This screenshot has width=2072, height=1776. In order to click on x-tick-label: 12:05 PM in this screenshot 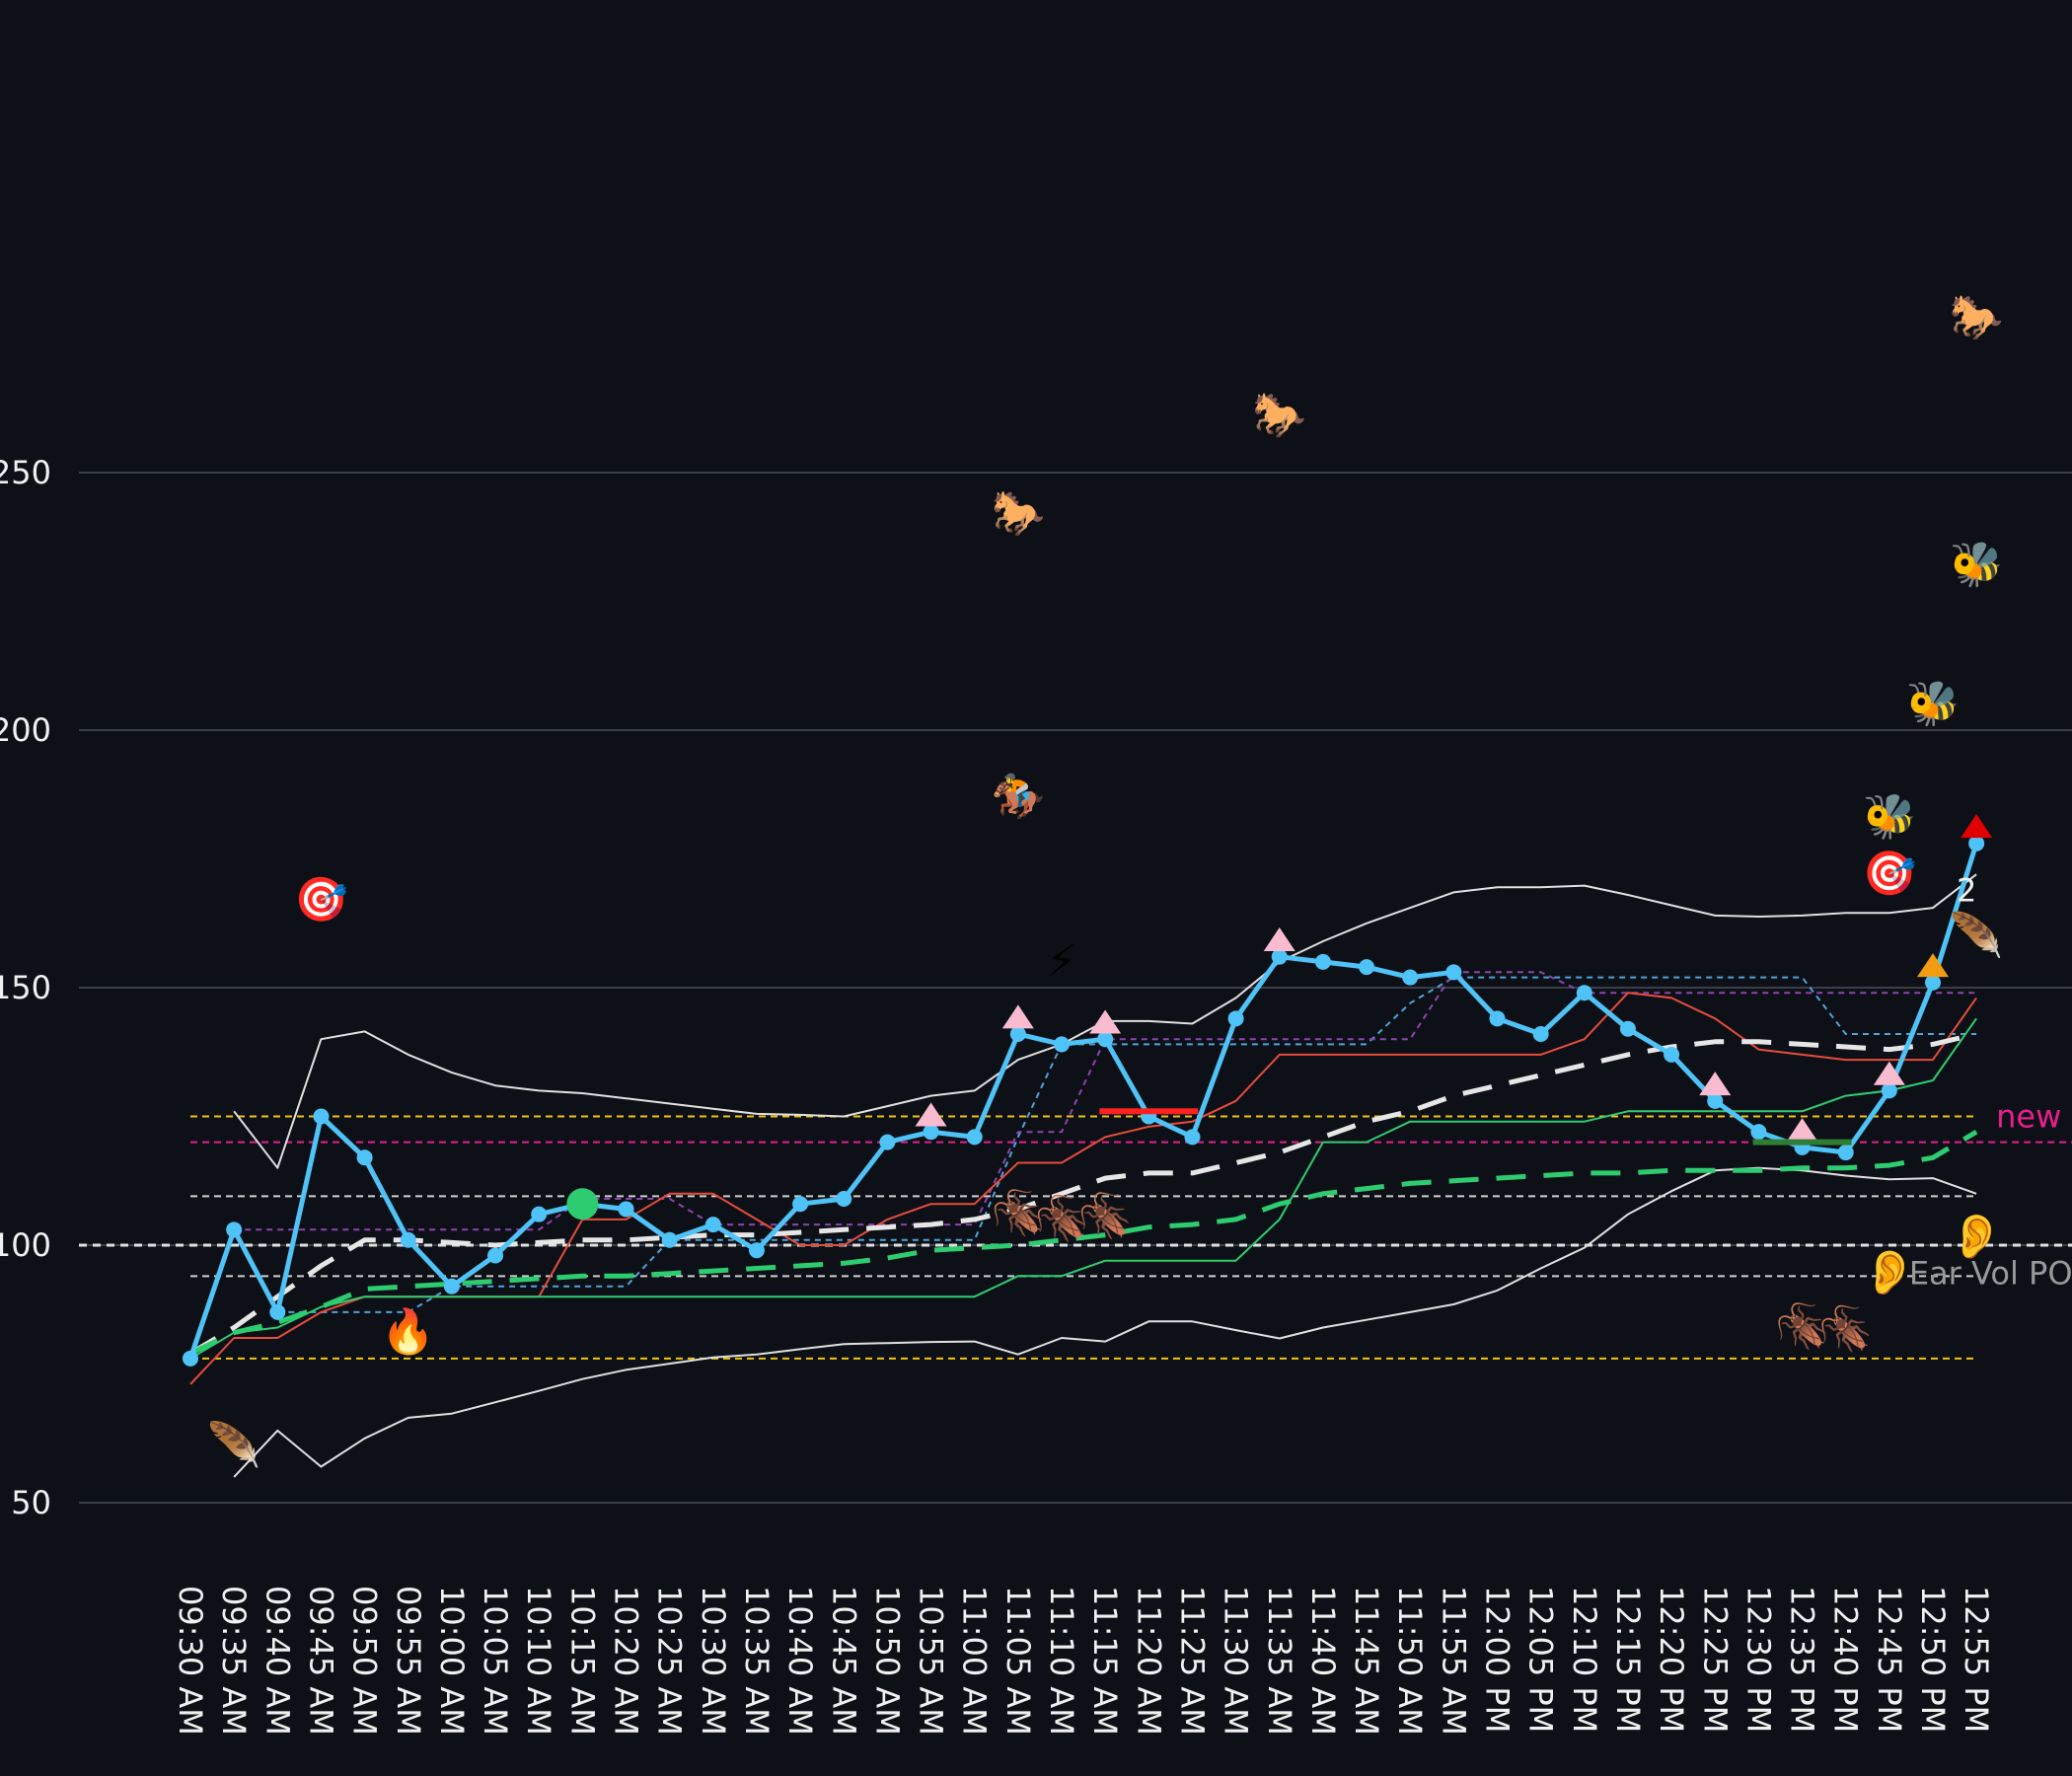, I will do `click(1541, 1660)`.